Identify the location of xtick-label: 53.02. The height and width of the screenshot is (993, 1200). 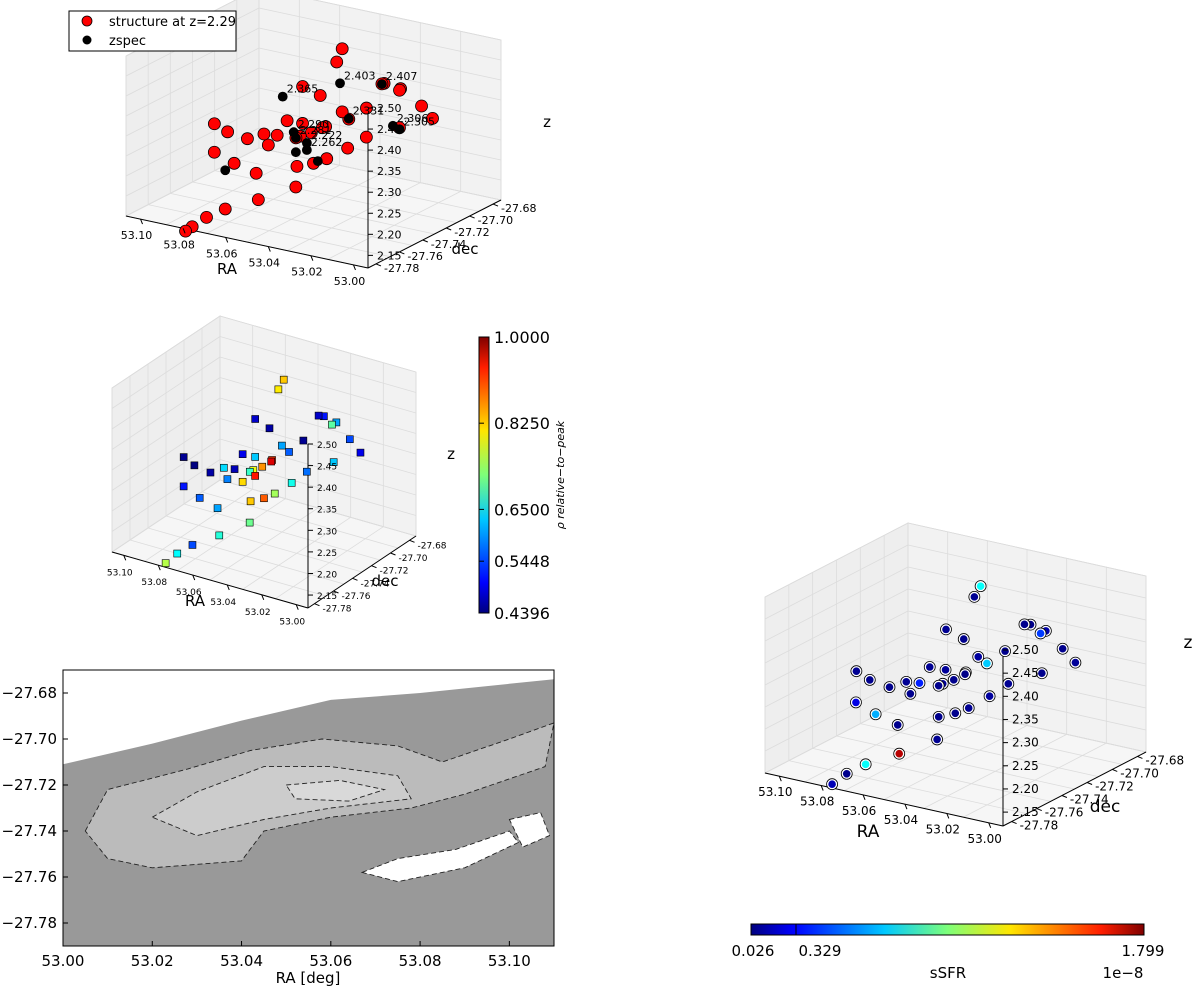
(258, 613).